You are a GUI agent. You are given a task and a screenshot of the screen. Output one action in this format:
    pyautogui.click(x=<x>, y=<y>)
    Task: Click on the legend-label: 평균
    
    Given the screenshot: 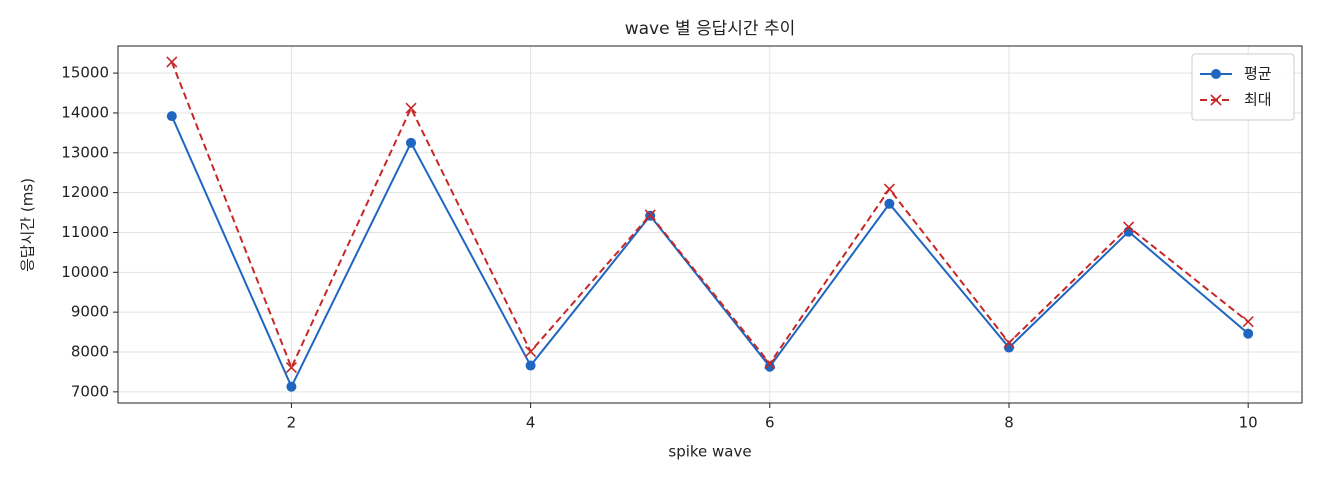 What is the action you would take?
    pyautogui.click(x=1258, y=74)
    